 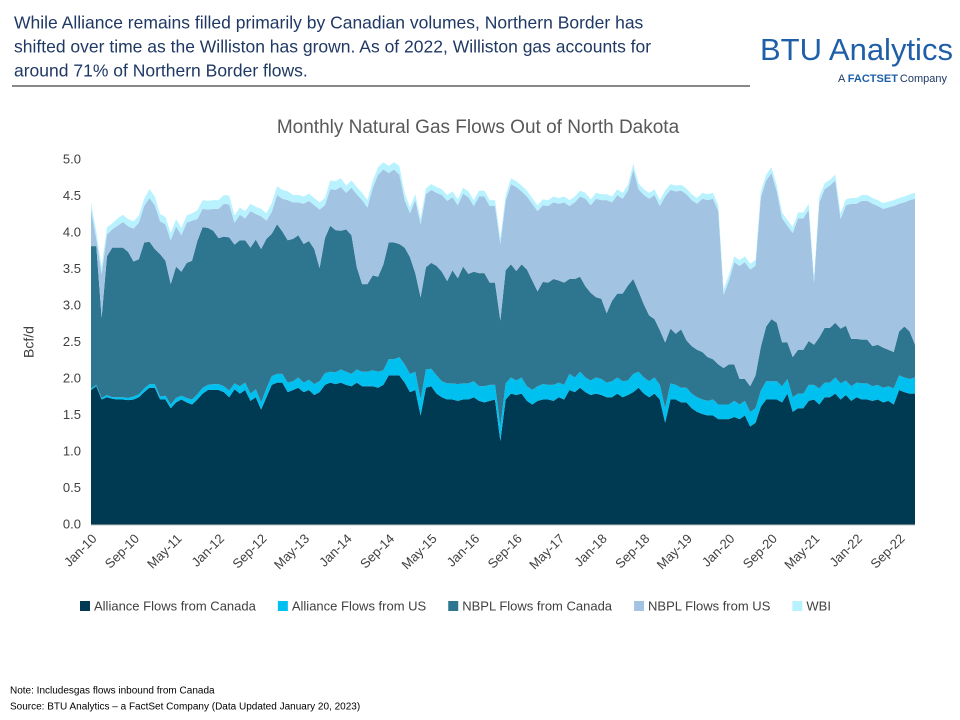 I want to click on logo: BTU Analytics, so click(x=856, y=49).